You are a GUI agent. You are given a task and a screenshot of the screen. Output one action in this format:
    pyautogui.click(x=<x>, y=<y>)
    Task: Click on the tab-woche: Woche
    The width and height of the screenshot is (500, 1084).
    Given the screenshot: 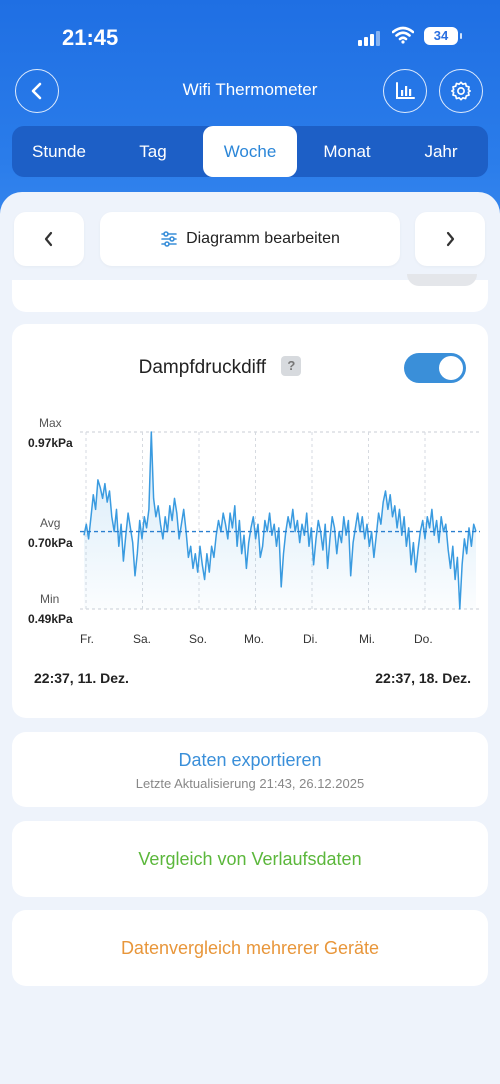 What is the action you would take?
    pyautogui.click(x=250, y=151)
    